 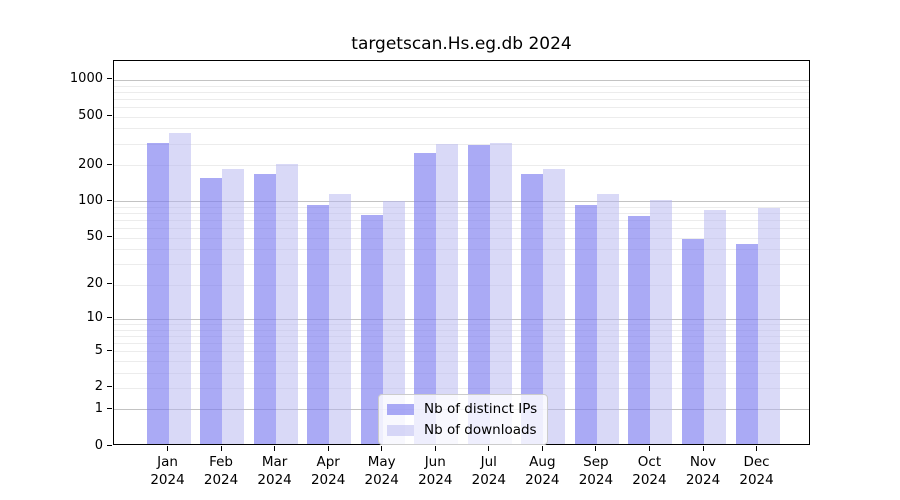 I want to click on bar-jul-distinct-ips, so click(x=478, y=294).